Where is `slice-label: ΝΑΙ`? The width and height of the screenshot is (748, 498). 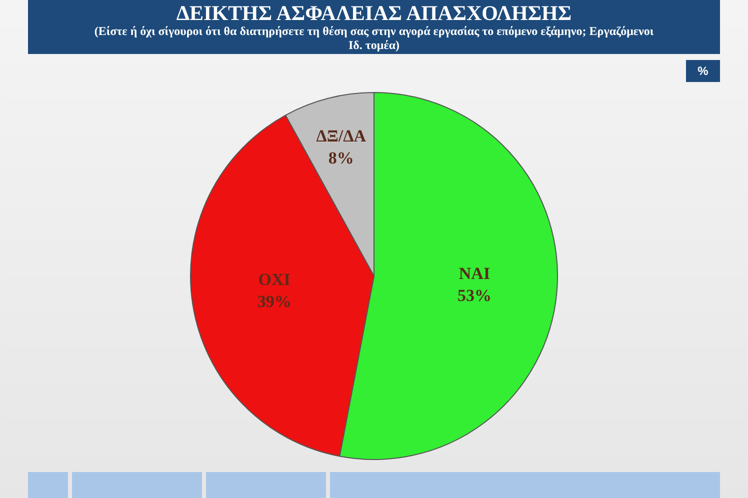 slice-label: ΝΑΙ is located at coordinates (474, 273).